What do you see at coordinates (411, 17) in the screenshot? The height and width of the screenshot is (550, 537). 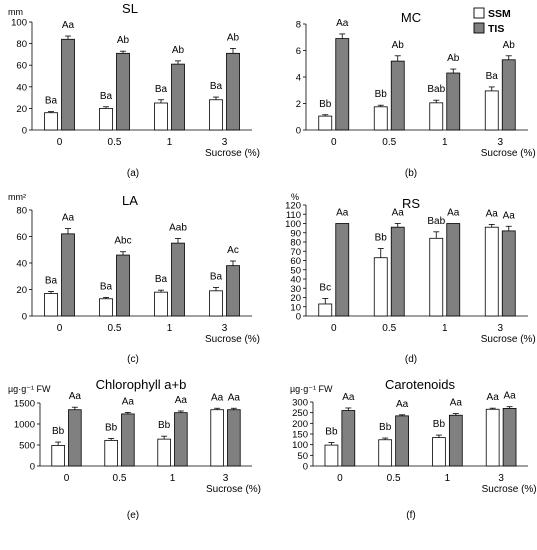 I see `chart-title: MC` at bounding box center [411, 17].